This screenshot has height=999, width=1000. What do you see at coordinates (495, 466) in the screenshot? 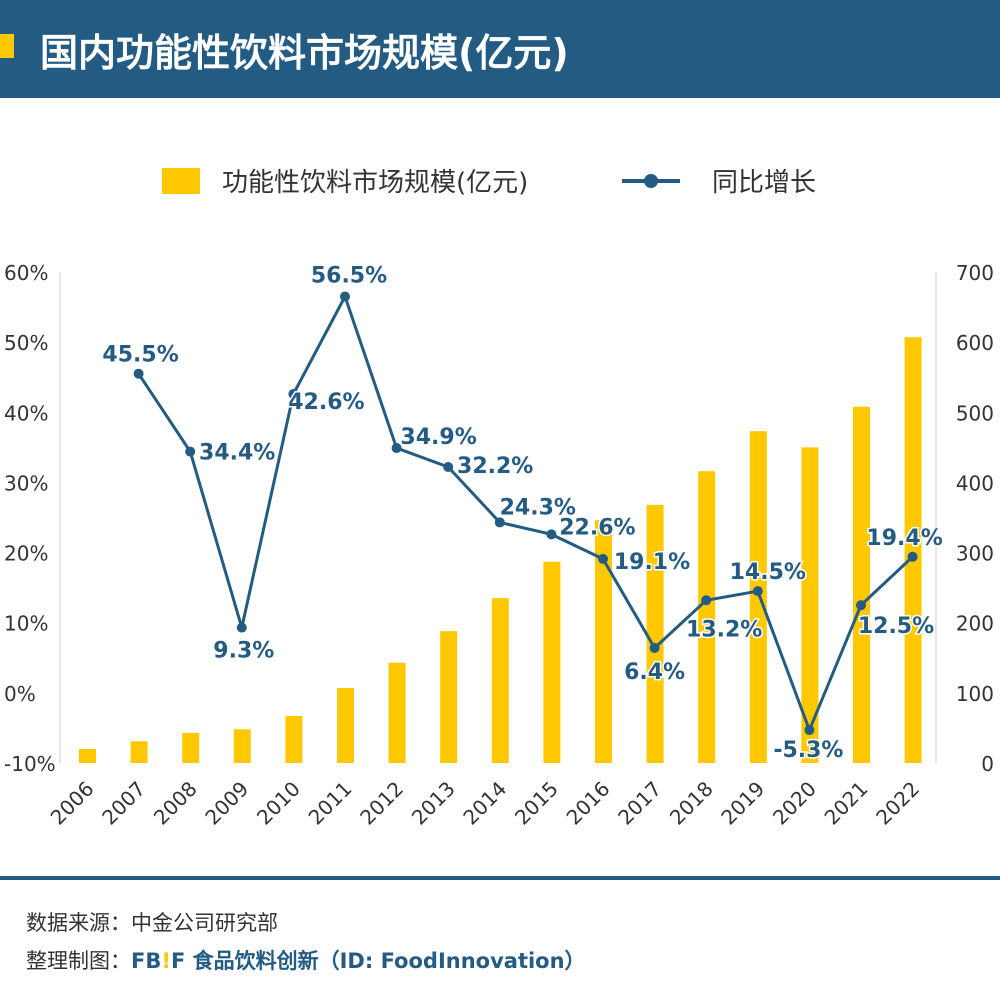
I see `growth-data-label: 32.2%` at bounding box center [495, 466].